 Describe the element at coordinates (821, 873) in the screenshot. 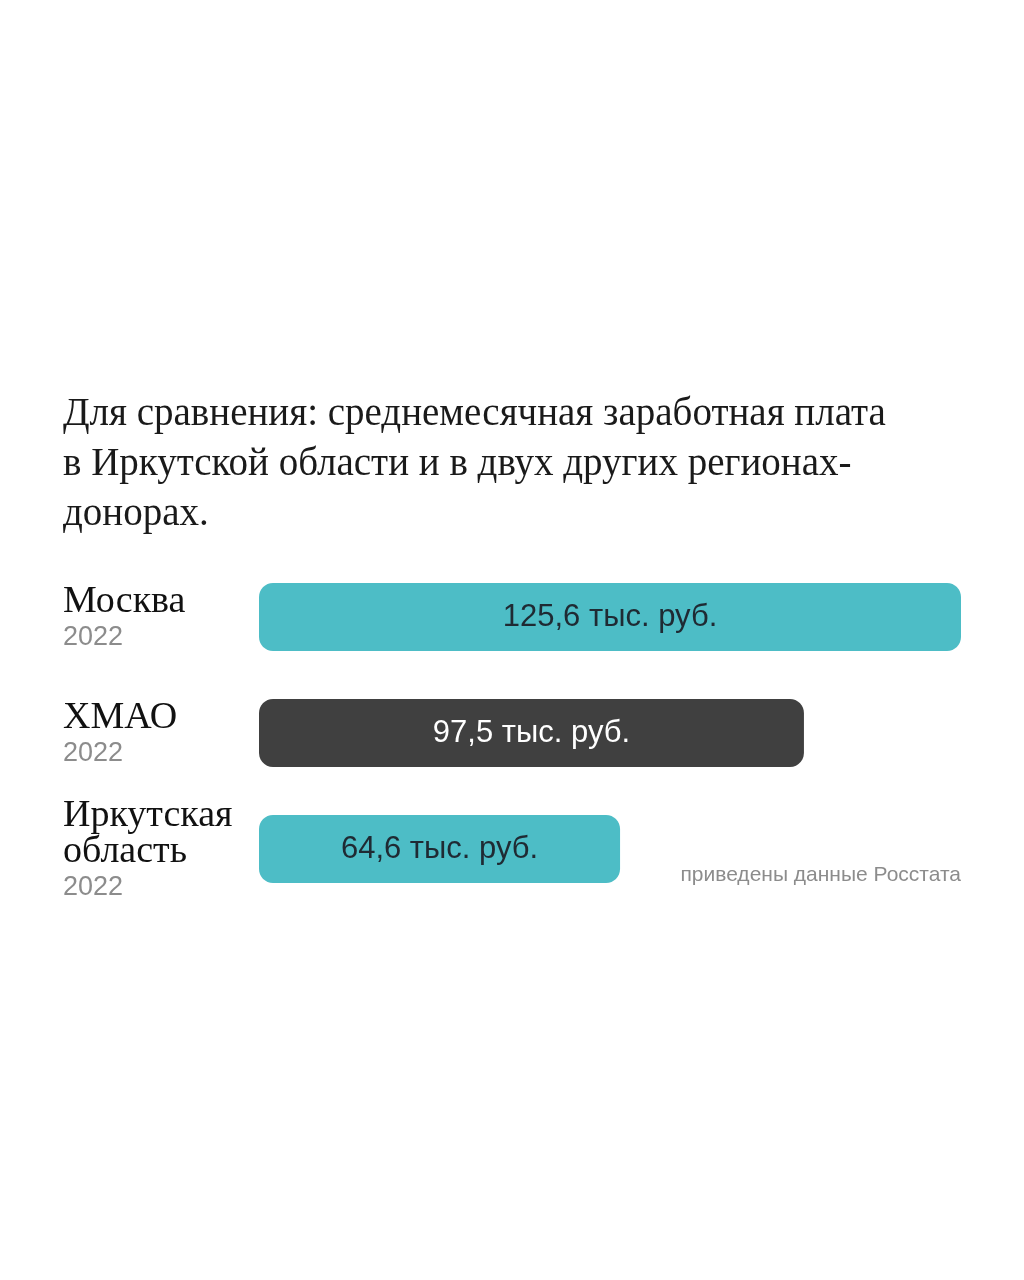

I see `annotation: приведены данные Росстата` at that location.